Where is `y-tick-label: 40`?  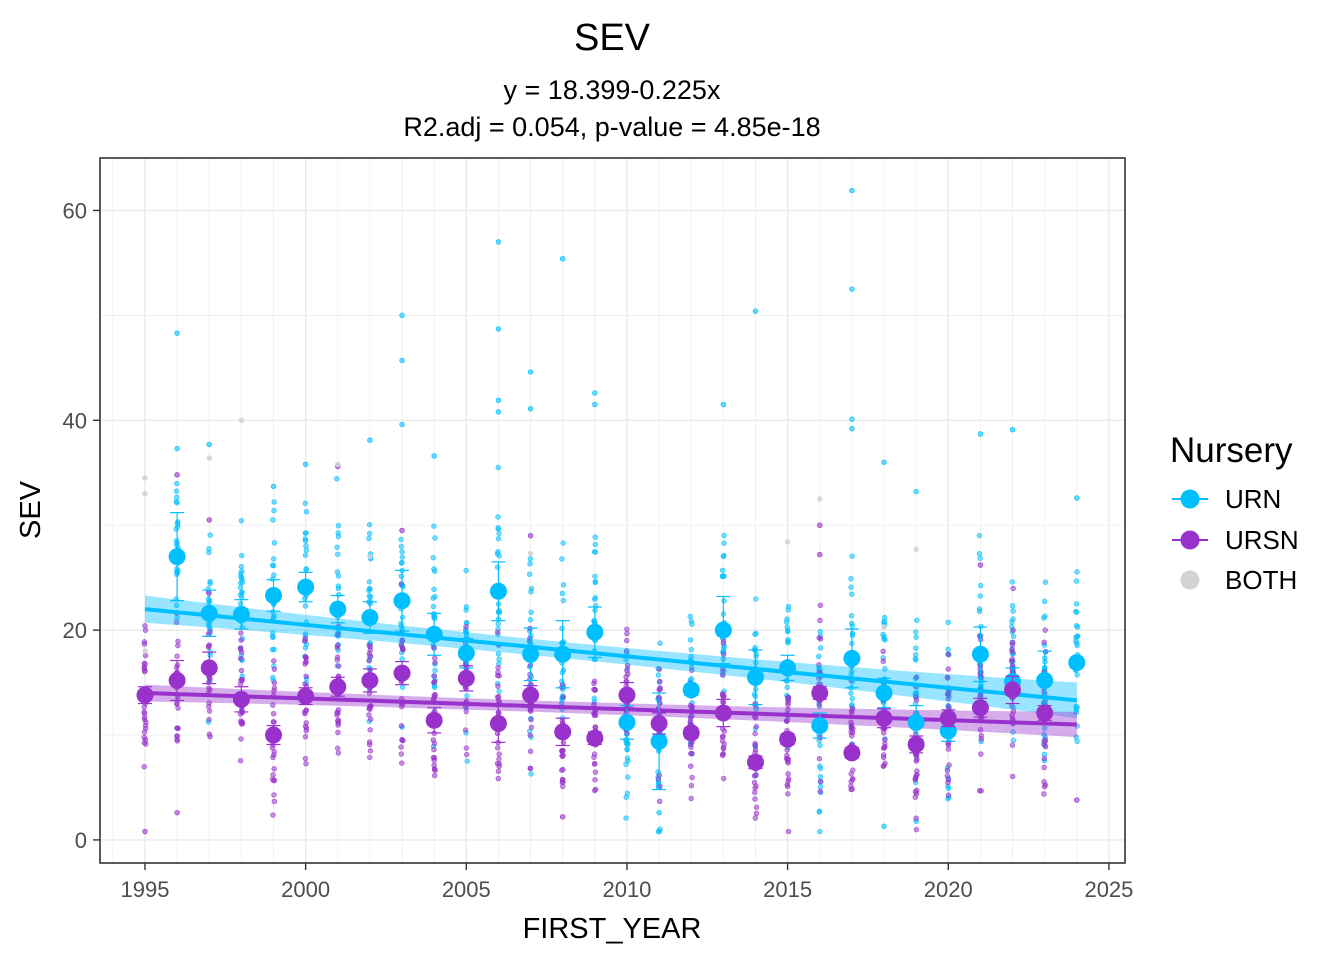 y-tick-label: 40 is located at coordinates (75, 420).